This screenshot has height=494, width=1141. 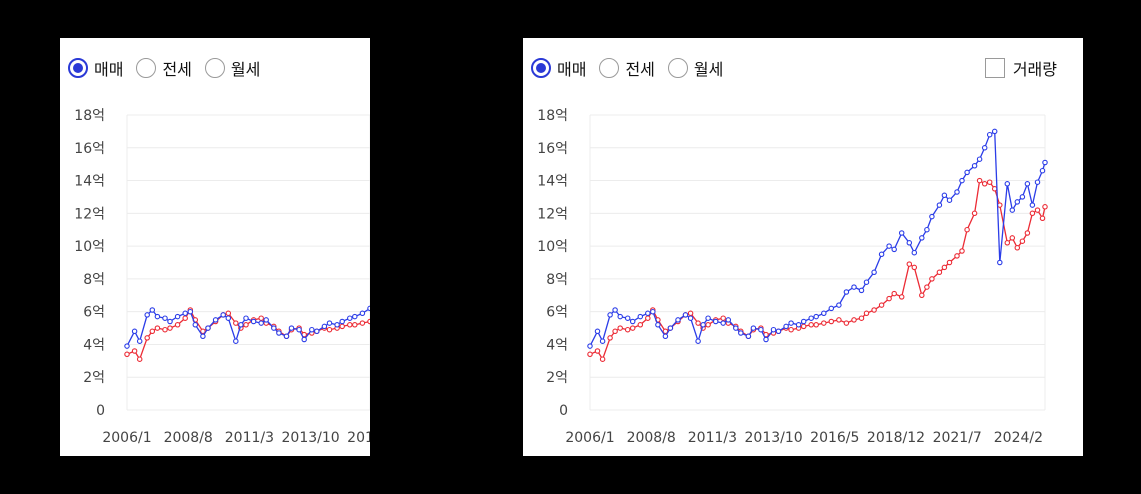 What do you see at coordinates (1018, 438) in the screenshot?
I see `x-tick-label: 2024/2` at bounding box center [1018, 438].